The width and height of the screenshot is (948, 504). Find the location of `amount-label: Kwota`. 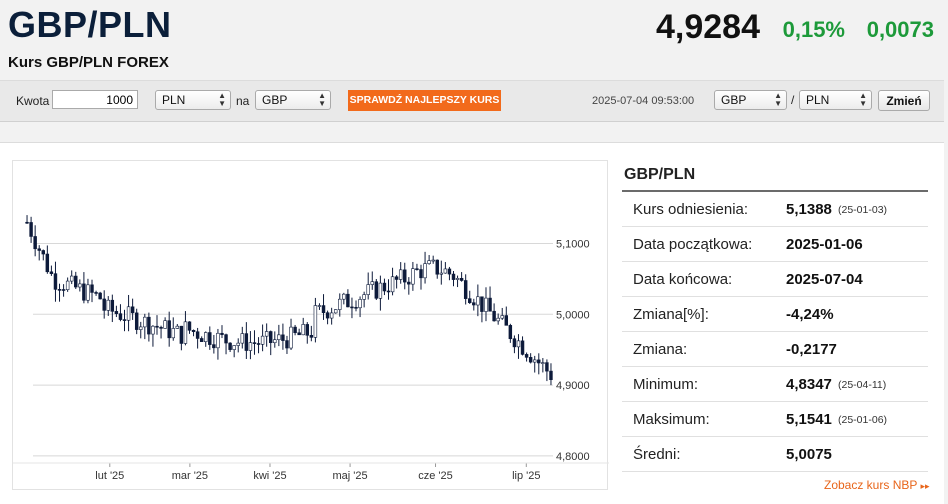

amount-label: Kwota is located at coordinates (33, 101).